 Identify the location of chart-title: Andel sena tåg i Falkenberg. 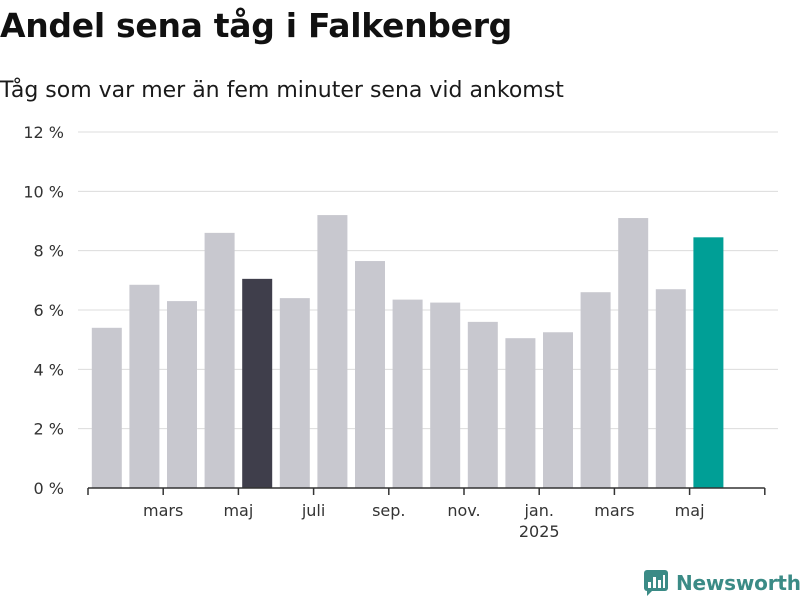
(256, 25).